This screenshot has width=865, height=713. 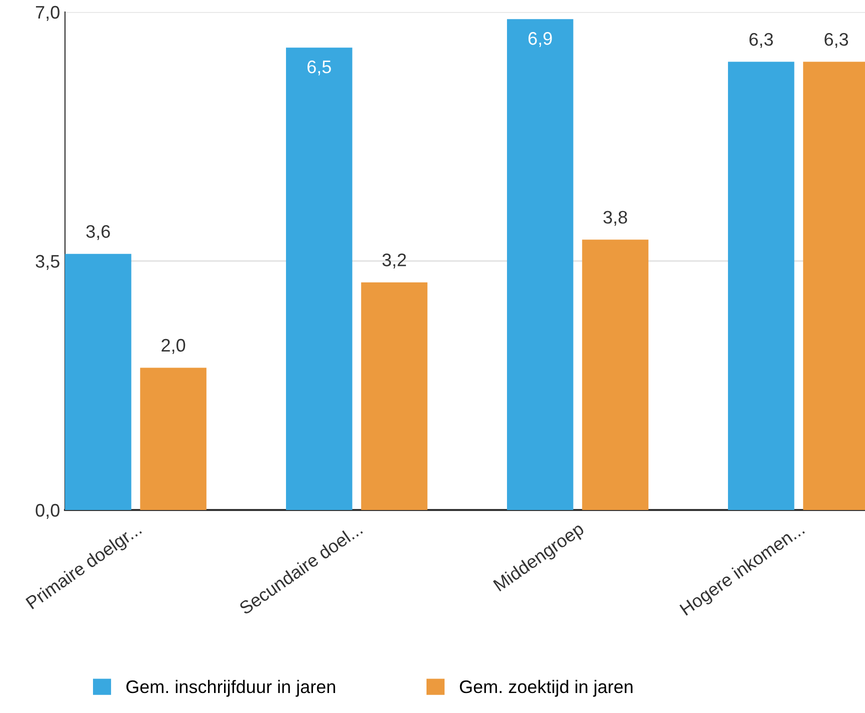 What do you see at coordinates (48, 262) in the screenshot?
I see `y-tick-label: 3,5` at bounding box center [48, 262].